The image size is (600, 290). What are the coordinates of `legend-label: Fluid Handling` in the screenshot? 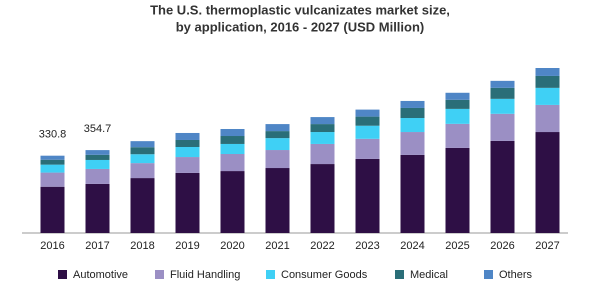 It's located at (205, 275).